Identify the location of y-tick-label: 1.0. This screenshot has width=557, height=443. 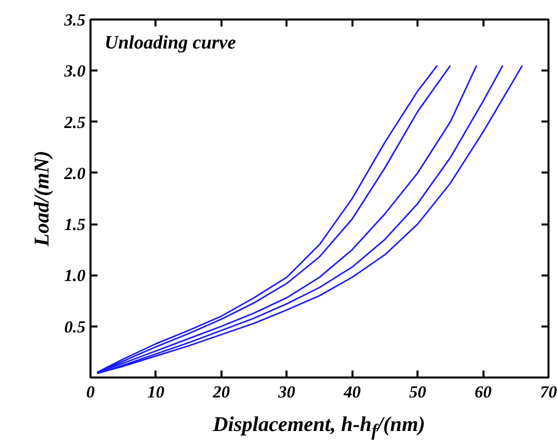
(75, 276).